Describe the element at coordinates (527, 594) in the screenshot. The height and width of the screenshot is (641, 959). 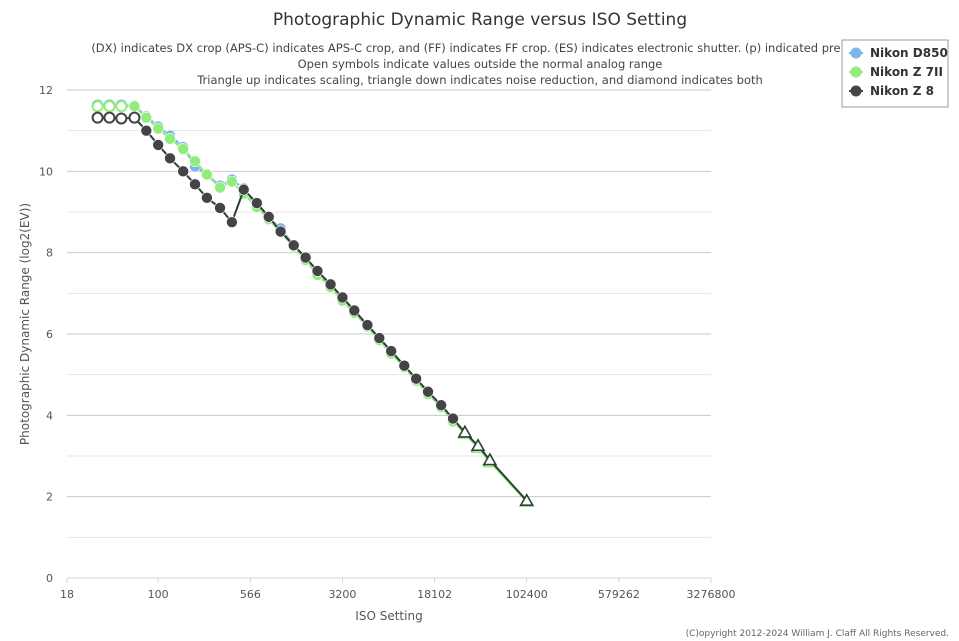
I see `x-tick-label: 102400` at that location.